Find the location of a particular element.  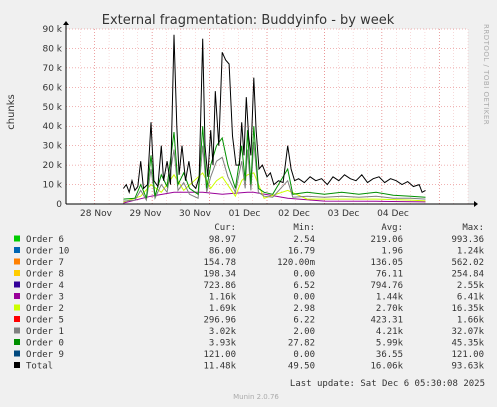

side-label: RRDTOOL / TOBI OETIKER is located at coordinates (486, 74).